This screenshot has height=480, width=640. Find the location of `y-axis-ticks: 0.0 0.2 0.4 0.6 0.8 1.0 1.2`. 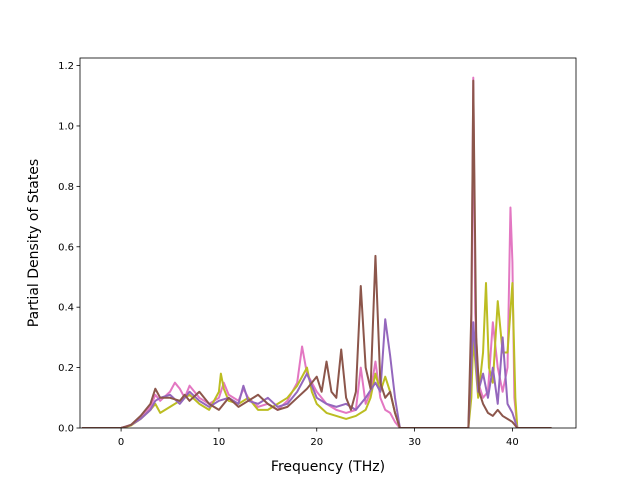

y-axis-ticks: 0.0 0.2 0.4 0.6 0.8 1.0 1.2 is located at coordinates (69, 248).